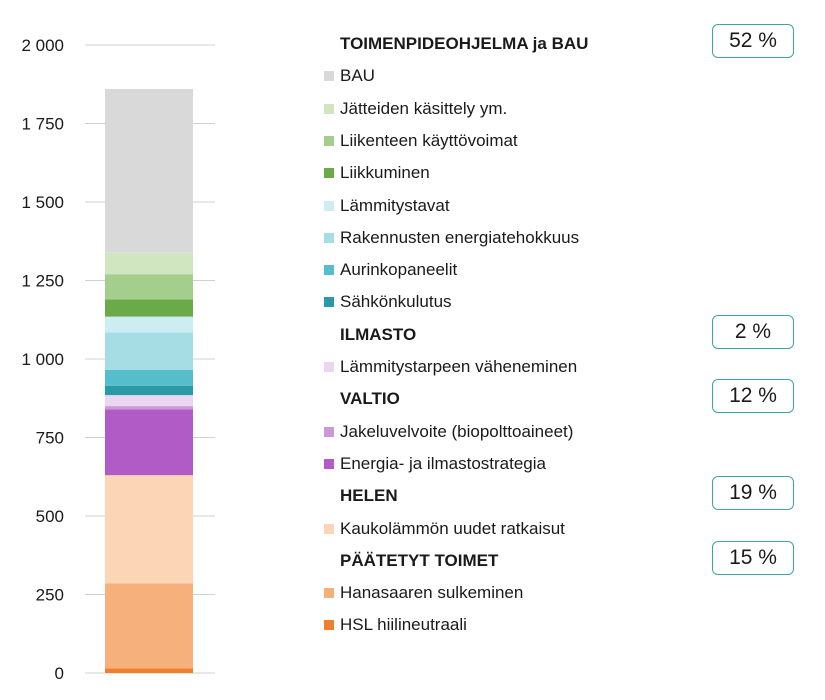 The width and height of the screenshot is (825, 700). I want to click on y-axis-tick-labels: 0 250 500 750 1 000 1 250 1 500 1 750 2 000, so click(42, 359).